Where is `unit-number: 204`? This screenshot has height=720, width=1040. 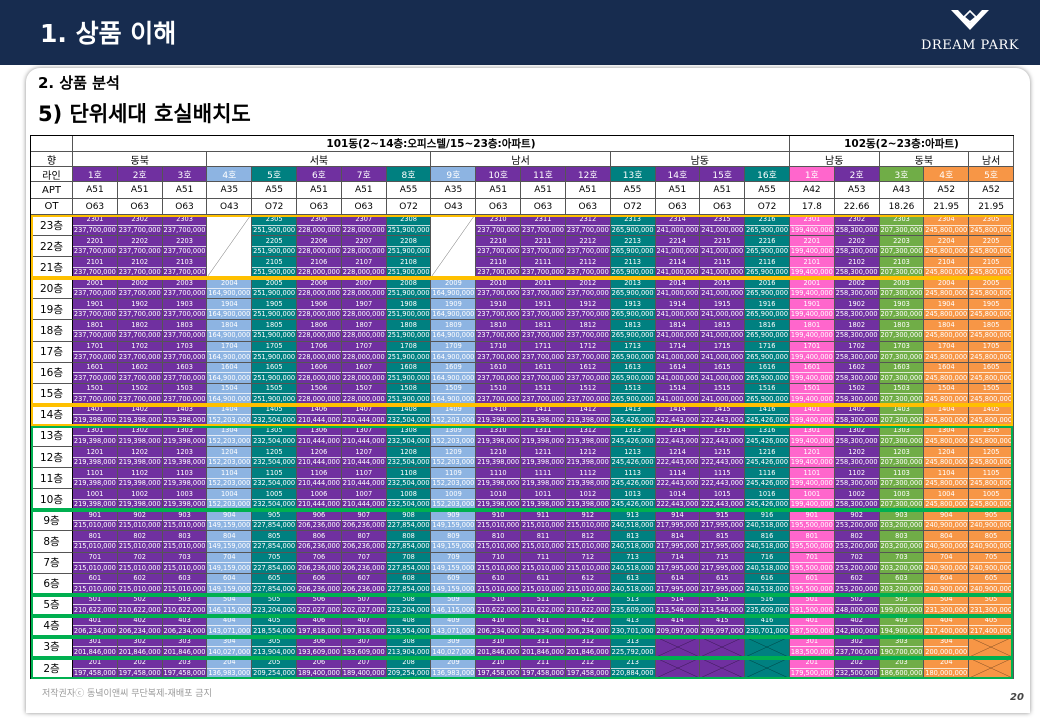
unit-number: 204 is located at coordinates (946, 662).